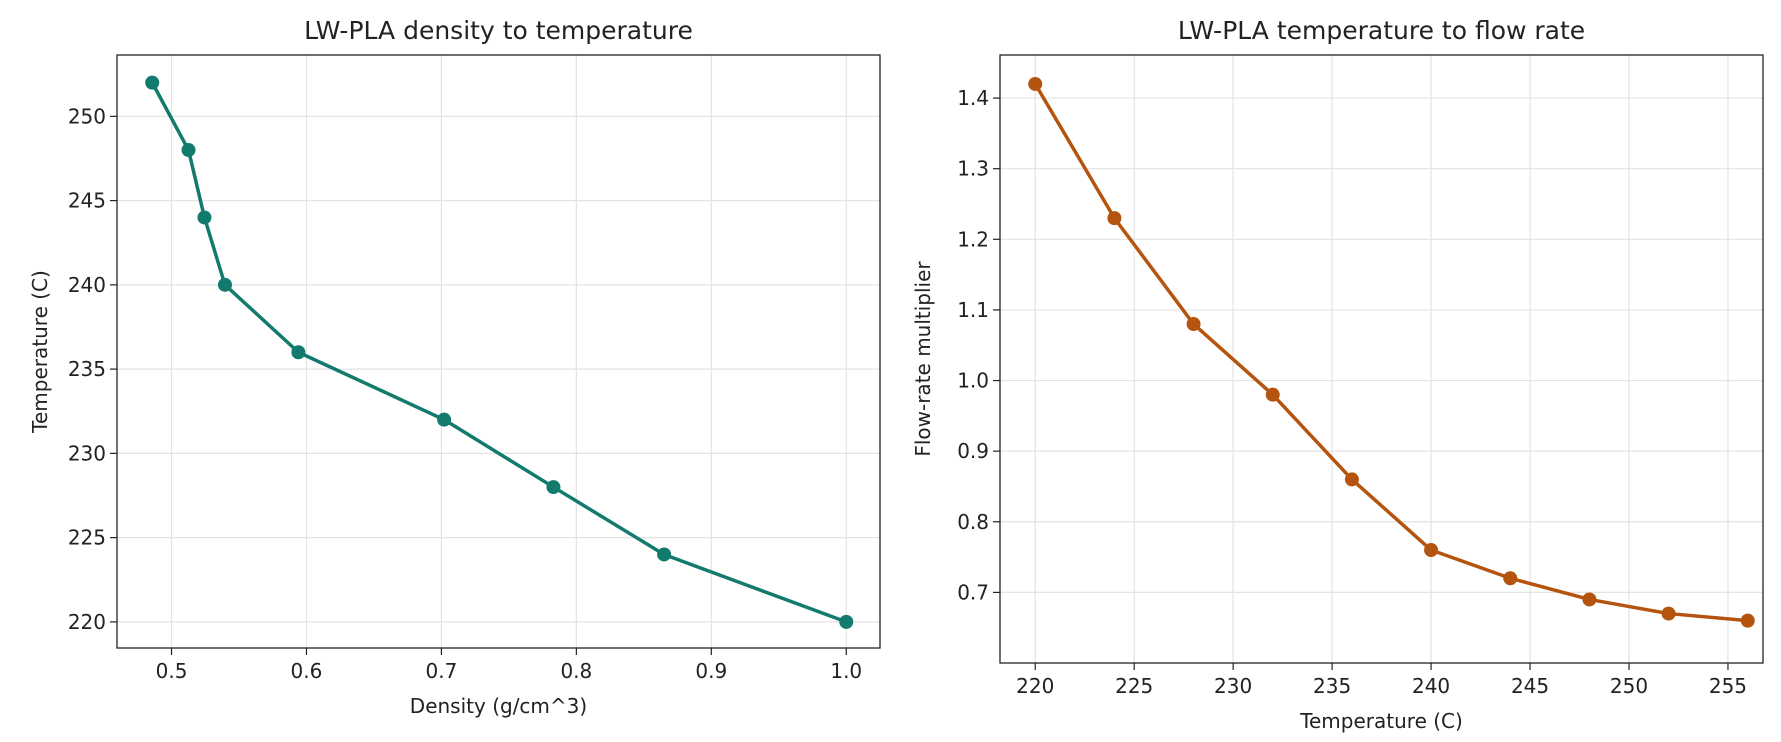 The image size is (1781, 742). What do you see at coordinates (1530, 686) in the screenshot?
I see `x-tick-label: 245` at bounding box center [1530, 686].